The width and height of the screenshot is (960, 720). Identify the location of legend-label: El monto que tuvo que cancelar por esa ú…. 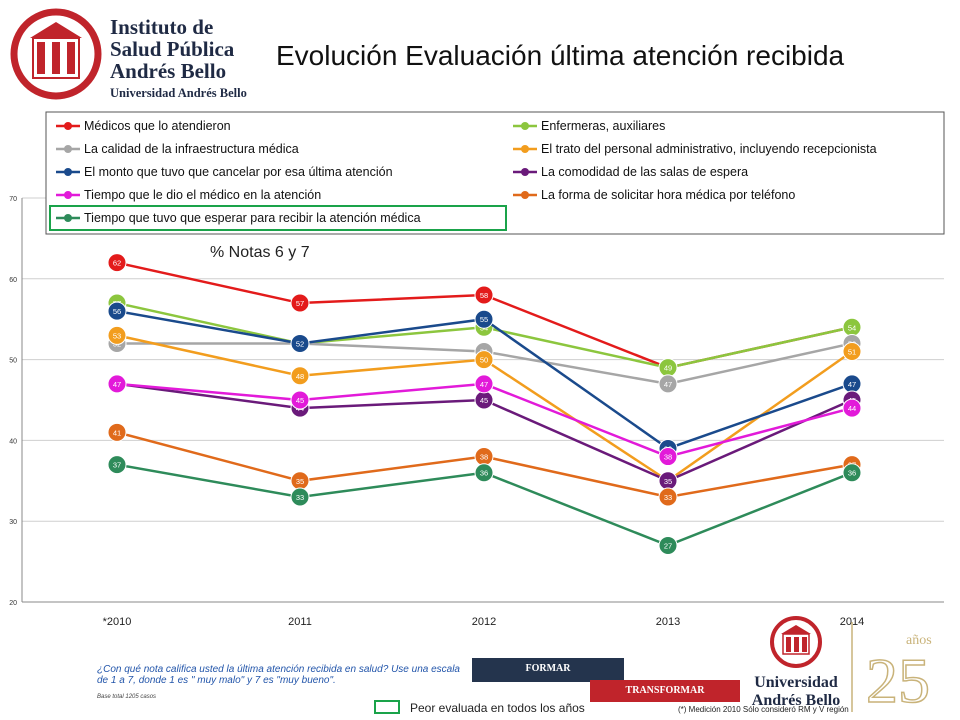
(238, 172).